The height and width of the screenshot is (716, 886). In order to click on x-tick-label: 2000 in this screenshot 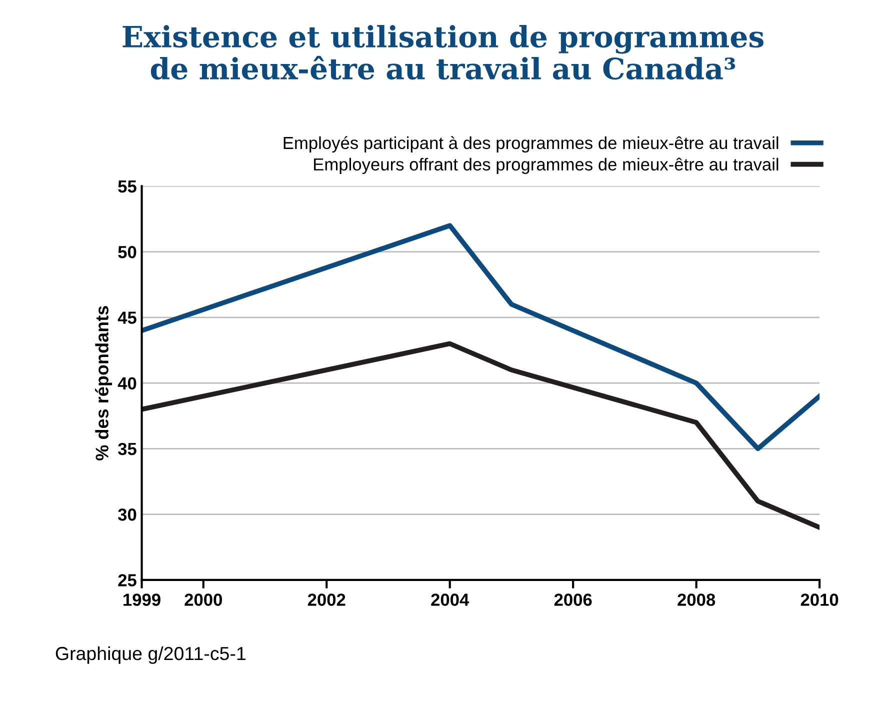, I will do `click(203, 600)`.